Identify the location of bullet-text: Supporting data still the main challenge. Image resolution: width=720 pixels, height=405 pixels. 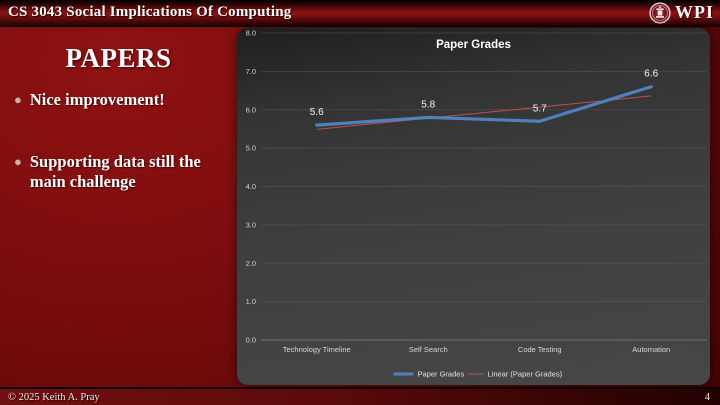
(115, 171).